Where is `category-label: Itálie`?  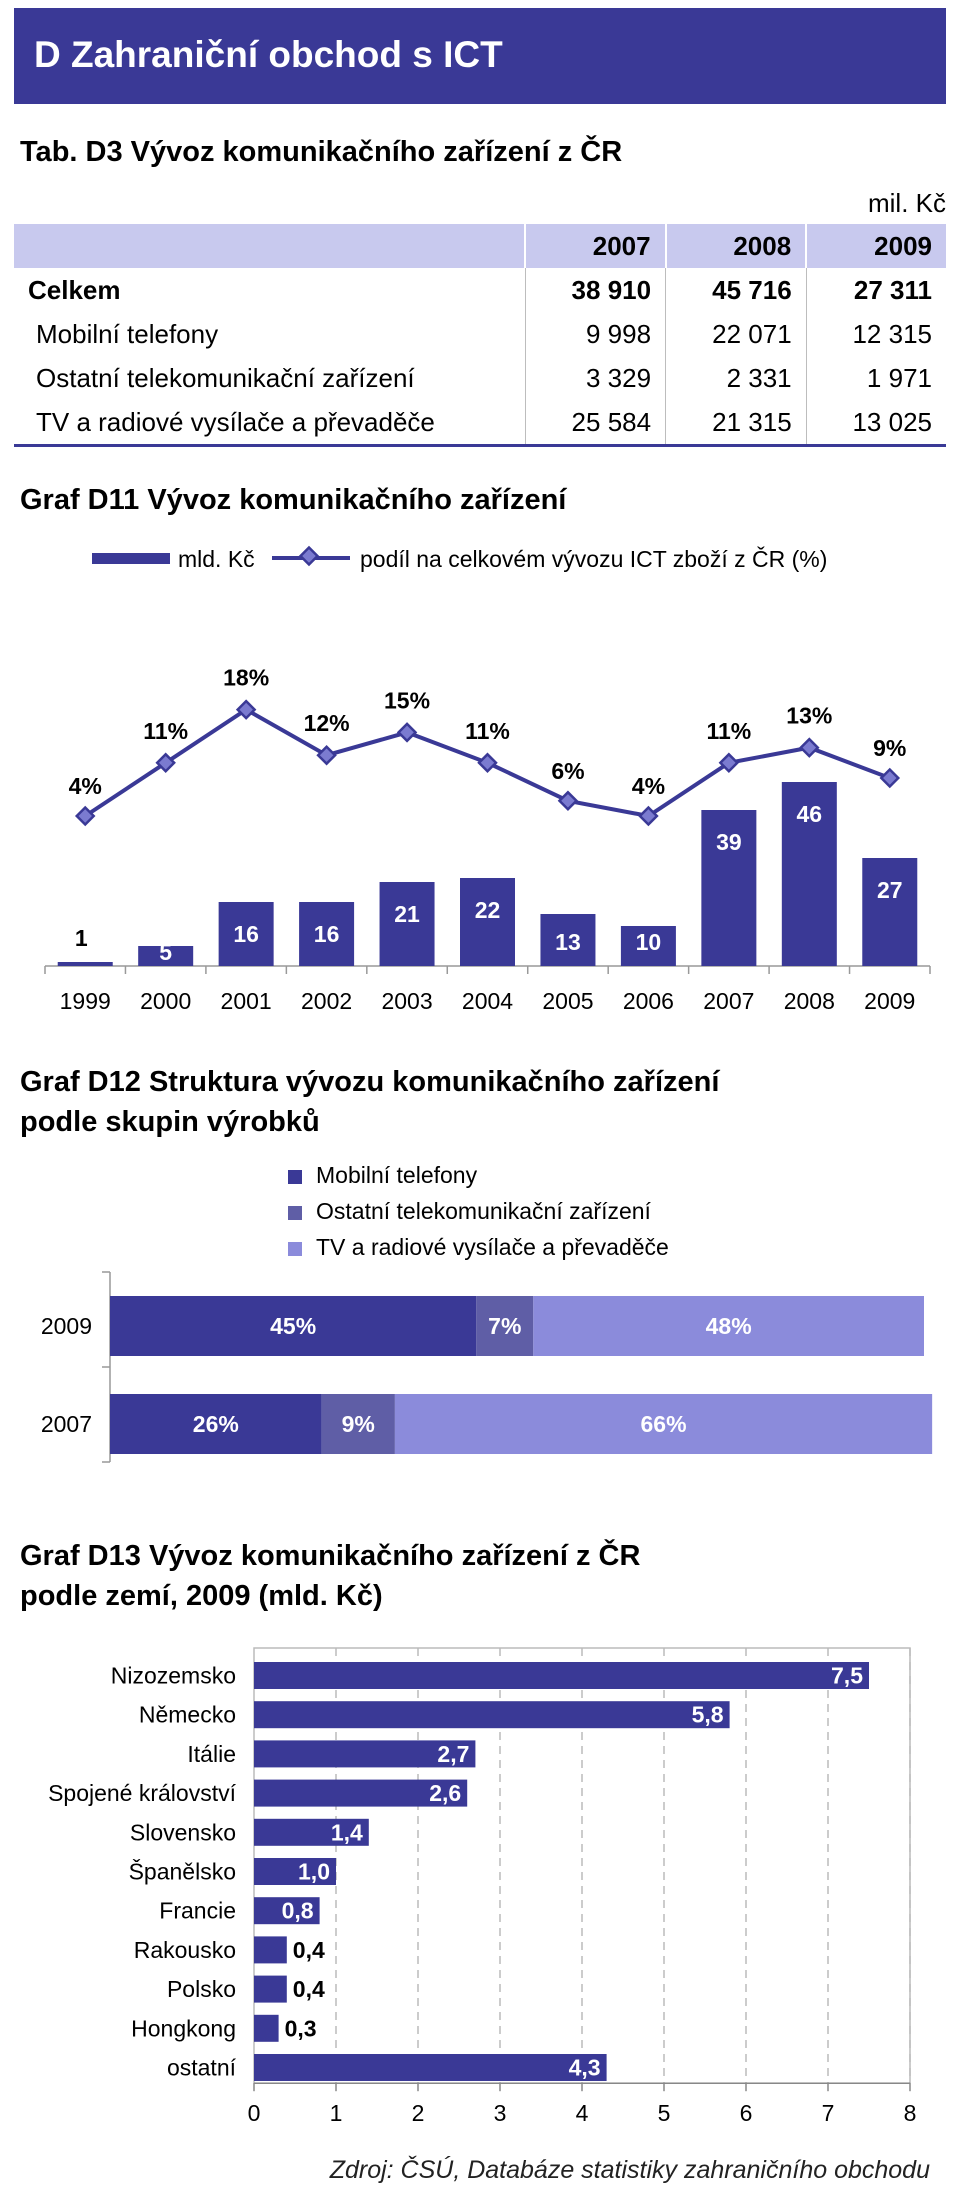 category-label: Itálie is located at coordinates (211, 1754).